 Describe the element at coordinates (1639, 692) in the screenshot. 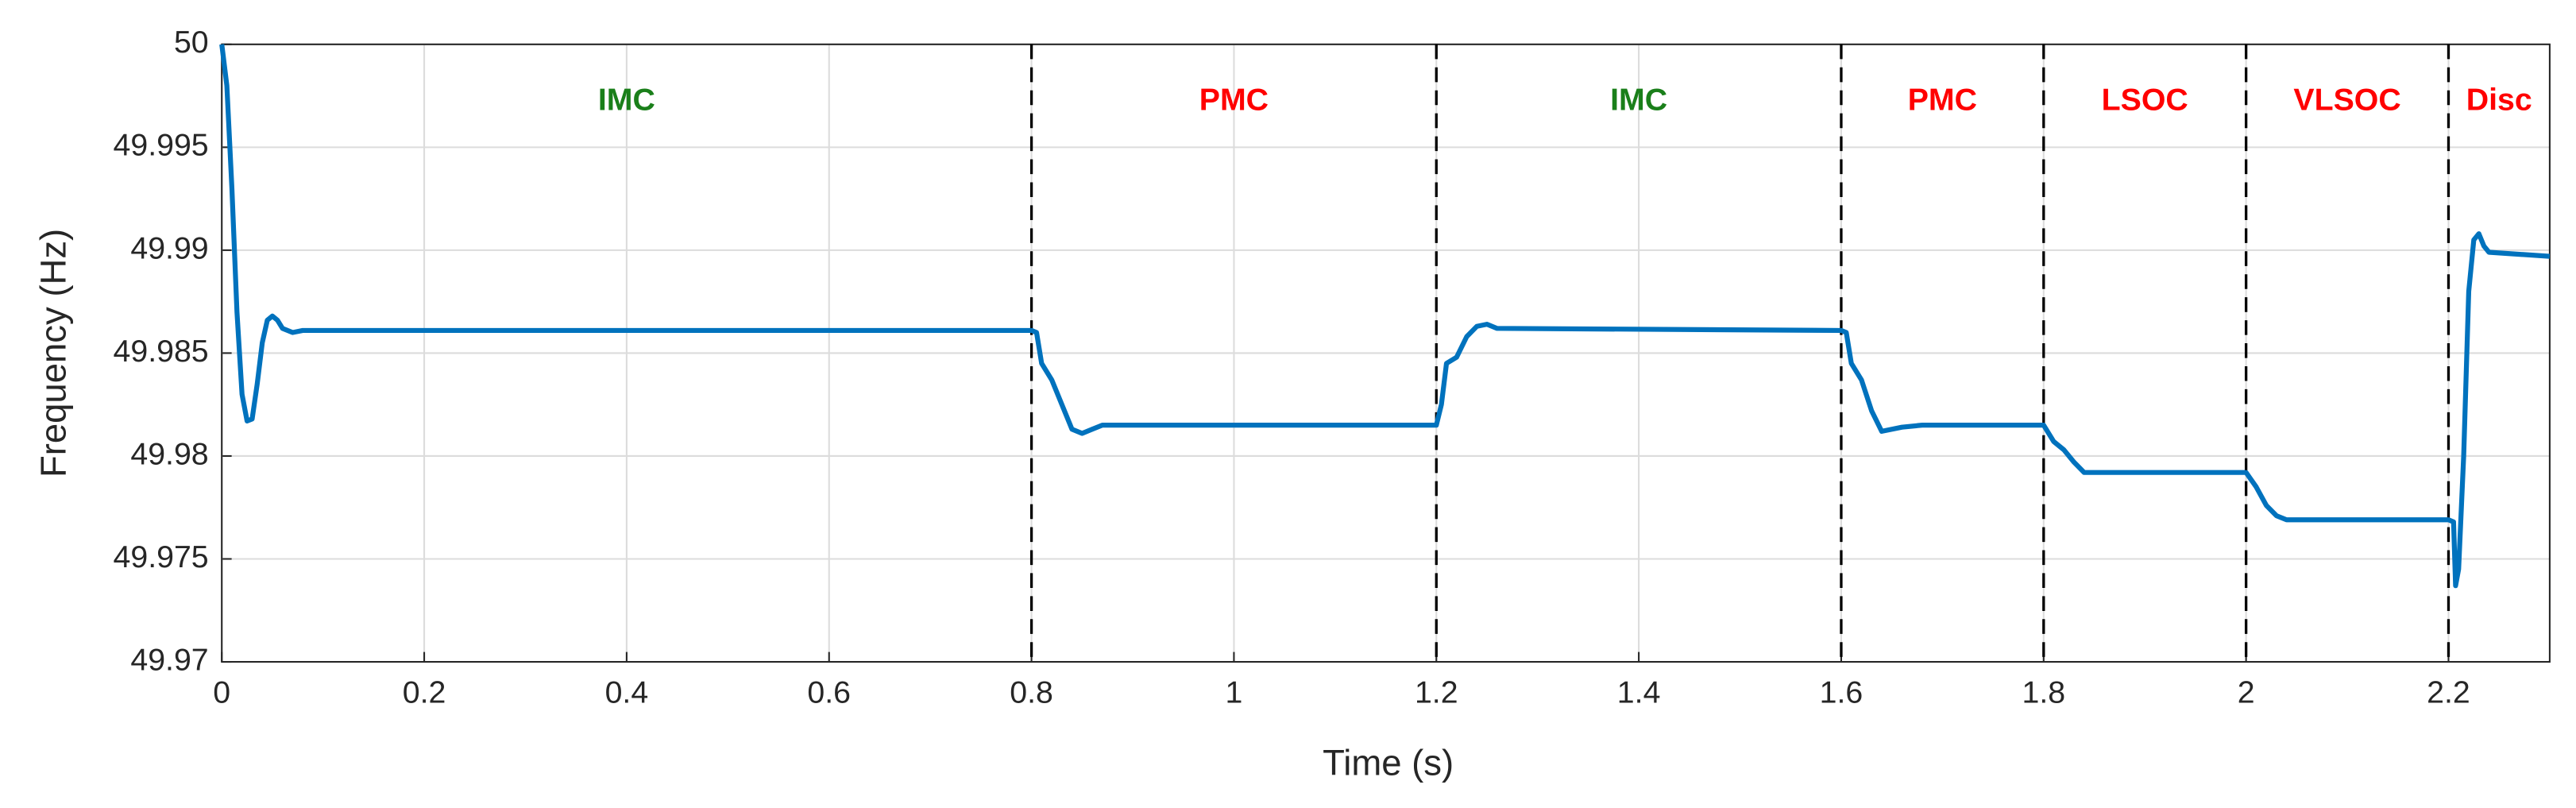

I see `x-tick-label: 1.4` at that location.